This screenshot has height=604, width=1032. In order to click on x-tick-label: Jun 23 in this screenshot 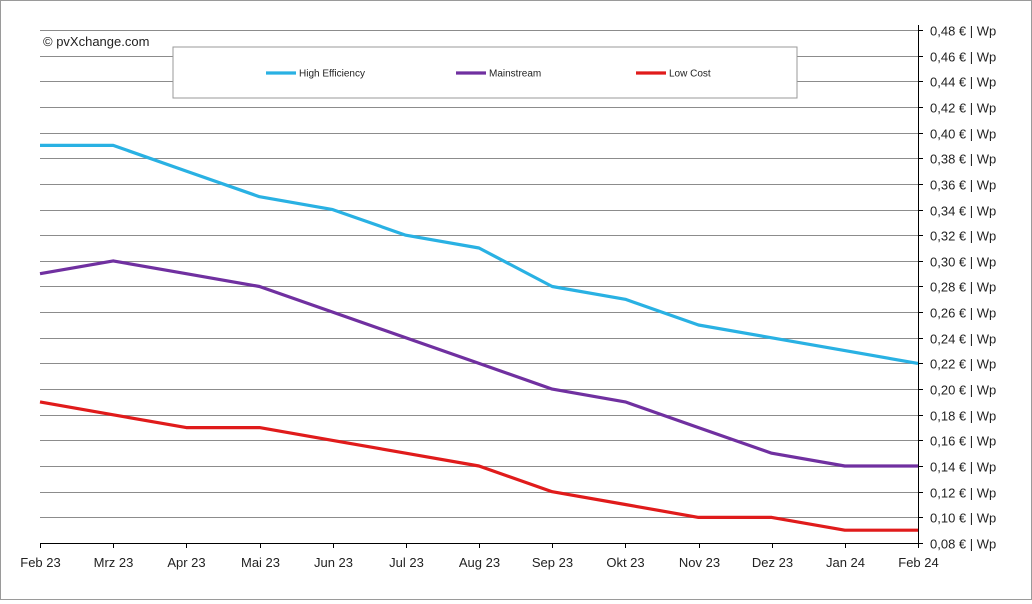, I will do `click(333, 562)`.